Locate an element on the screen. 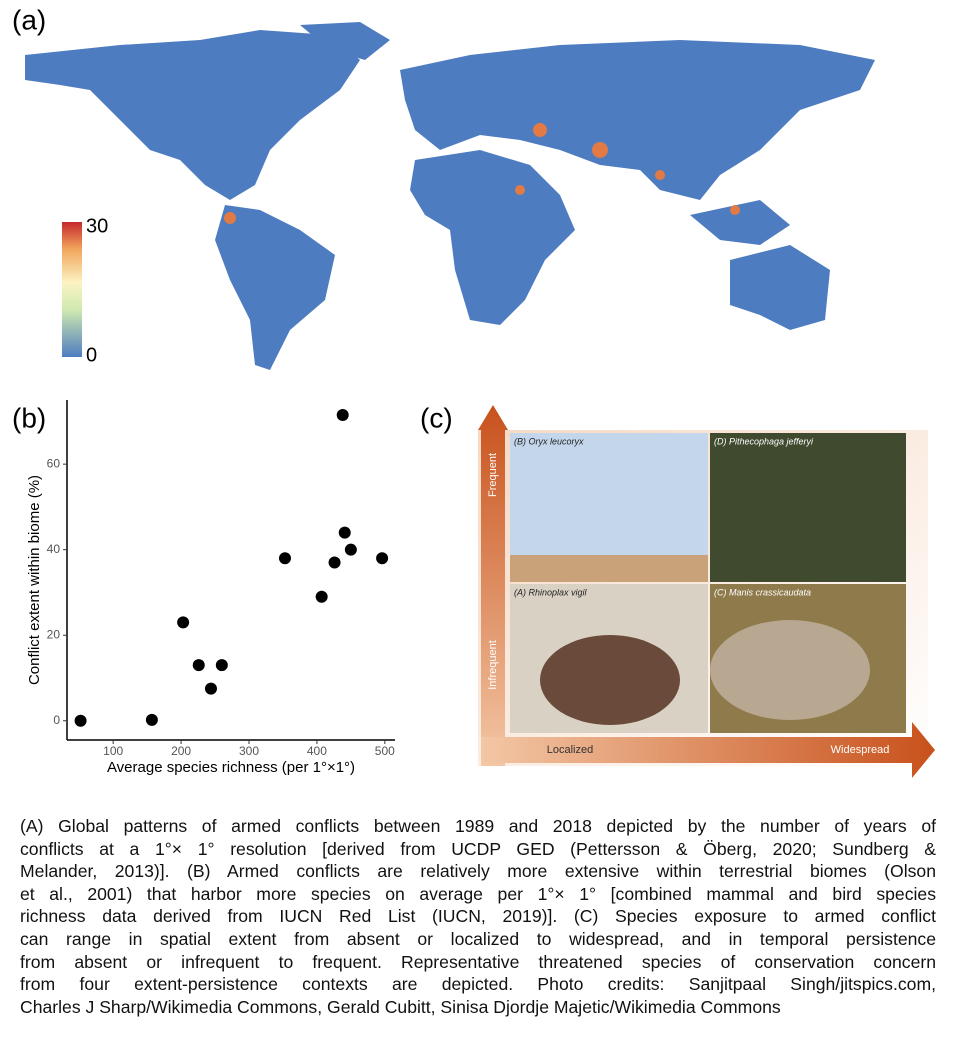 The height and width of the screenshot is (1054, 954). panel-letter: (a) is located at coordinates (29, 19).